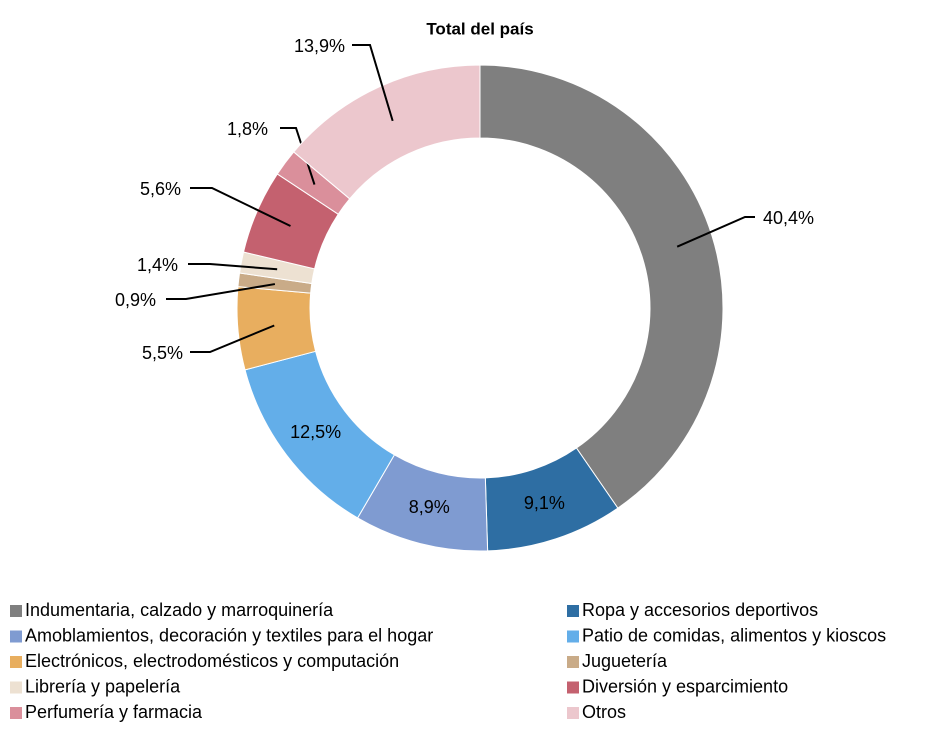 Image resolution: width=950 pixels, height=748 pixels. I want to click on data-label: 13,9%, so click(319, 46).